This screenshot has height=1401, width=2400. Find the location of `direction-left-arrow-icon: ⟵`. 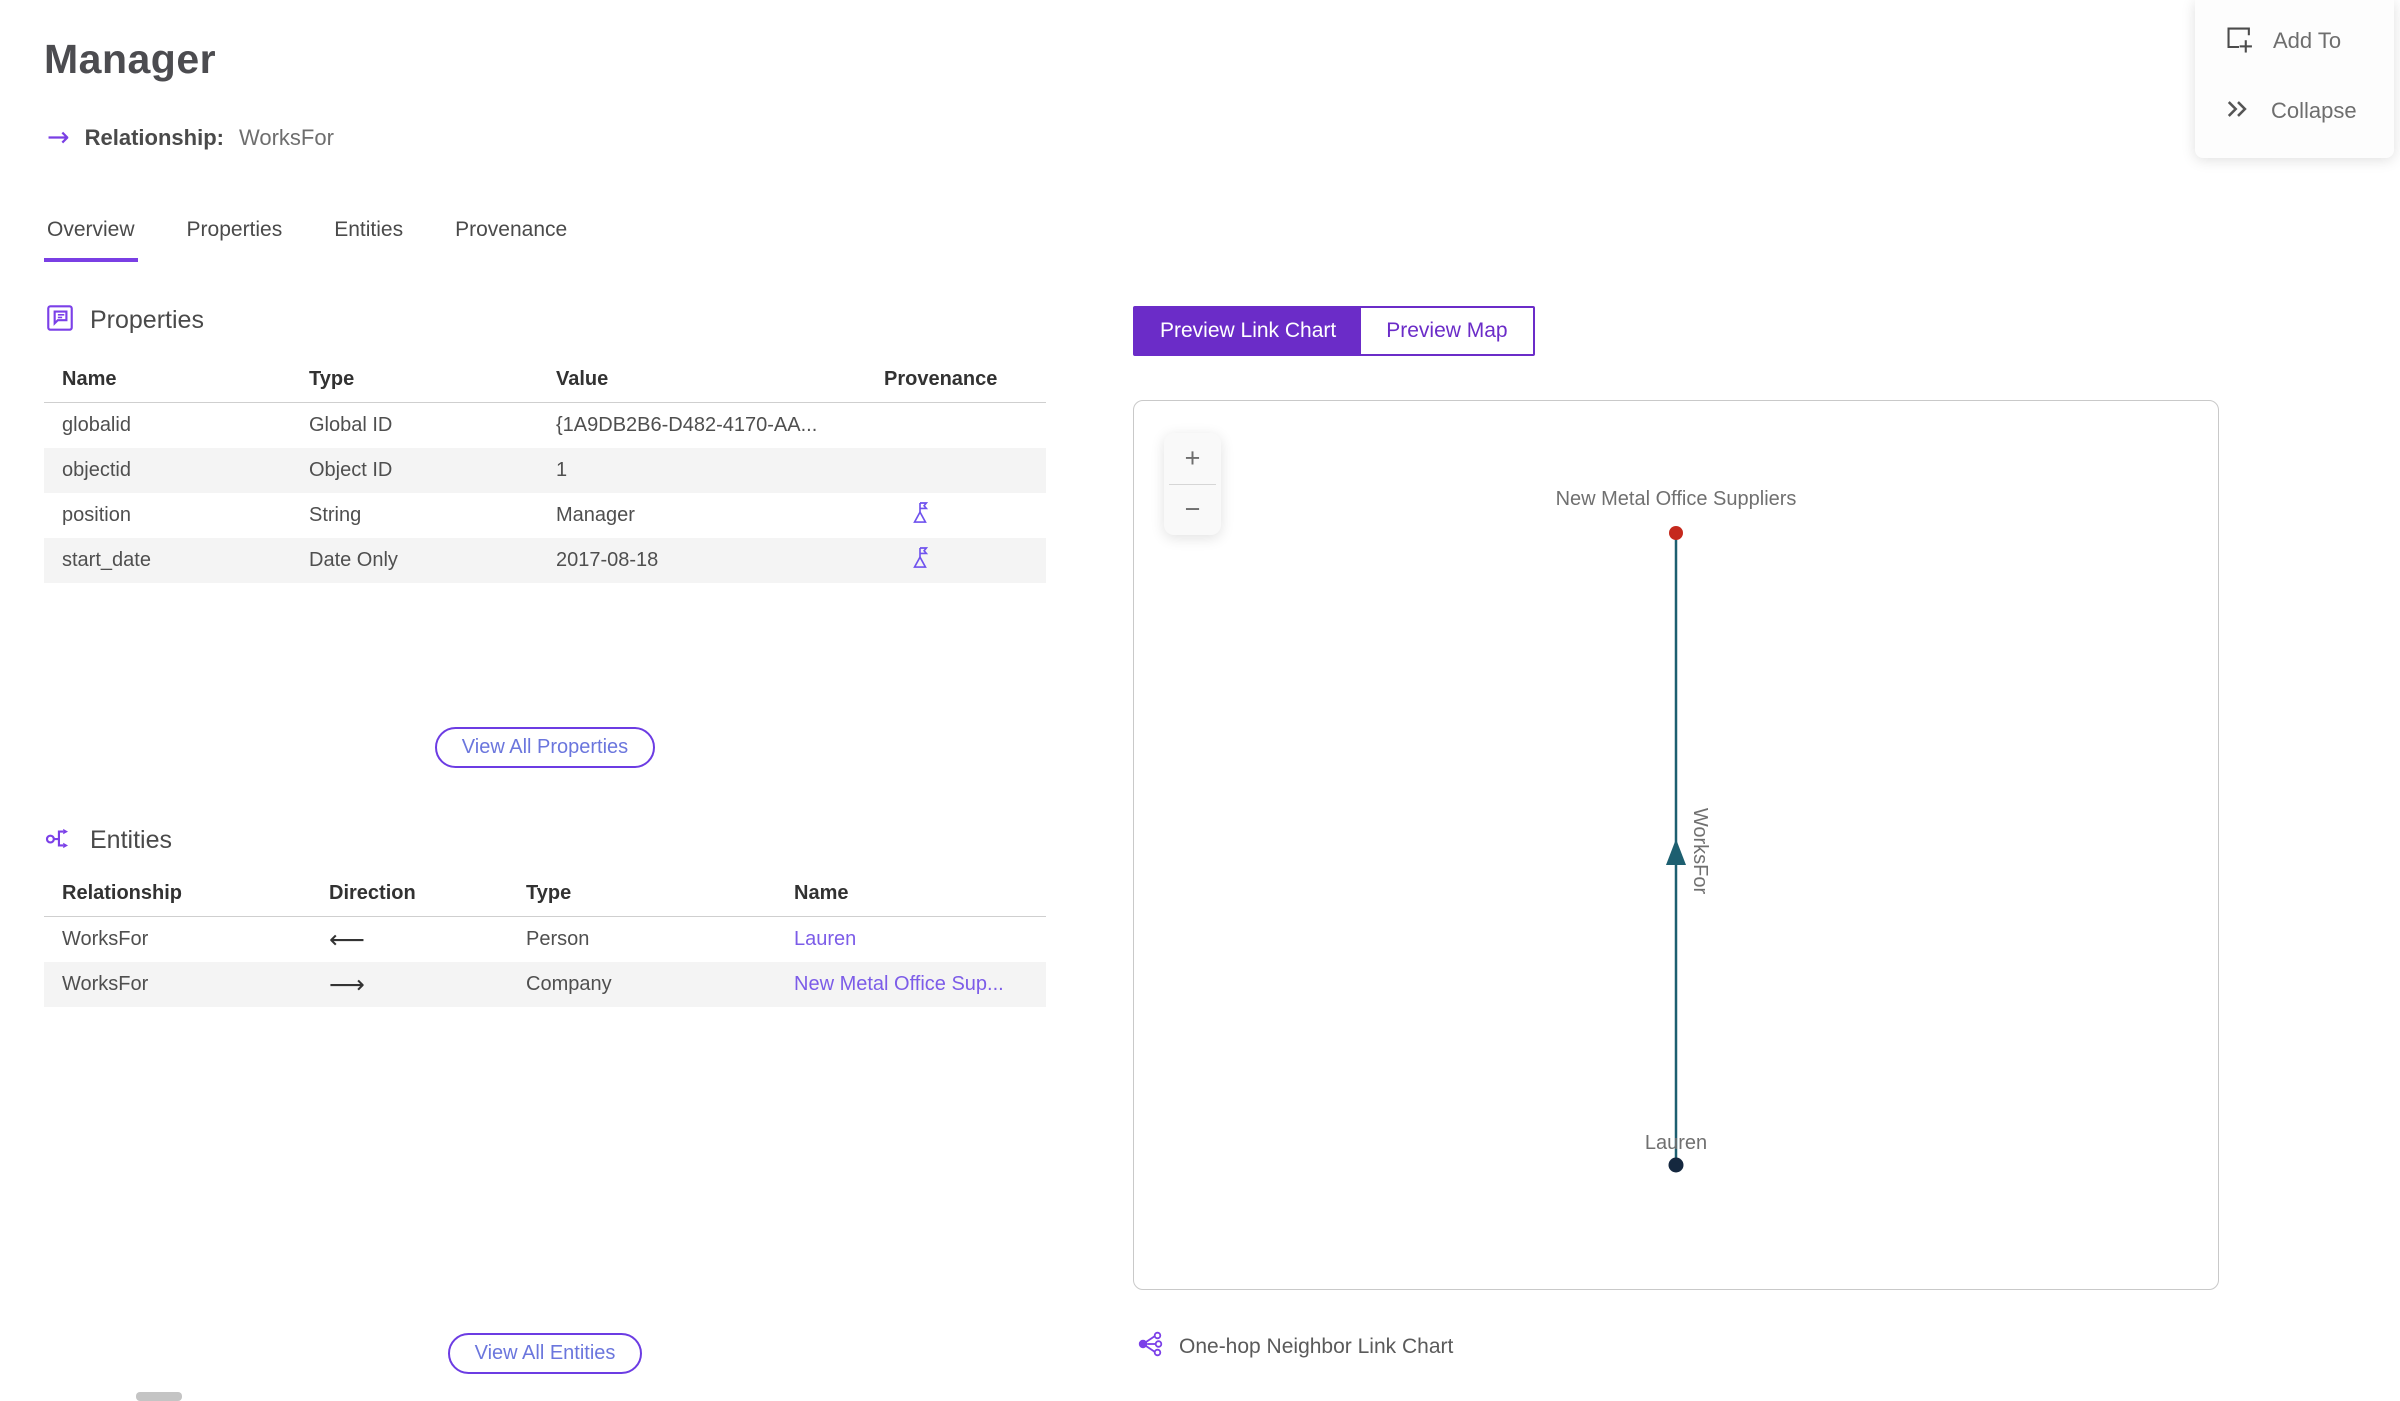

direction-left-arrow-icon: ⟵ is located at coordinates (347, 939).